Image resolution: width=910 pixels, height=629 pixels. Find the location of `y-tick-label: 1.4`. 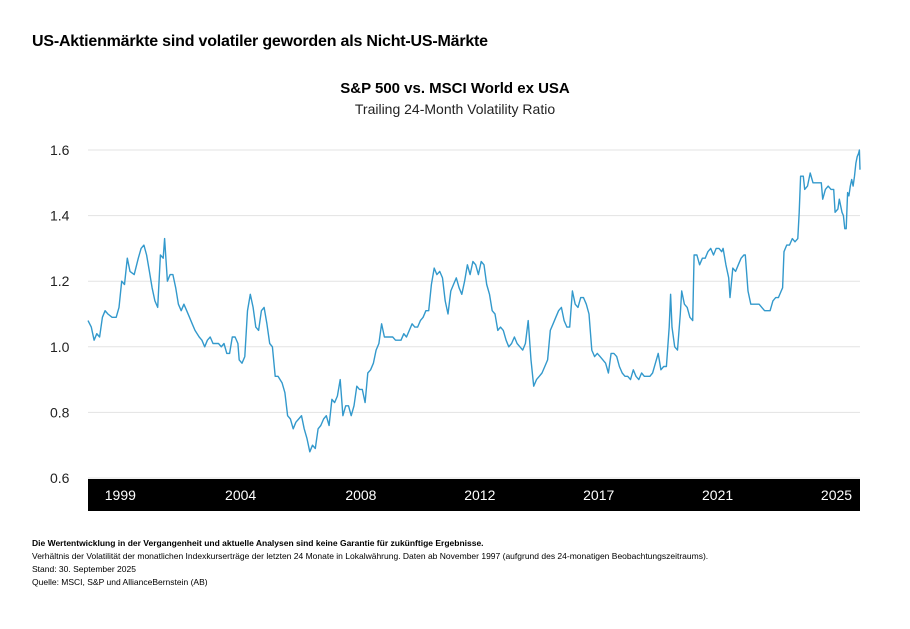

y-tick-label: 1.4 is located at coordinates (60, 216).